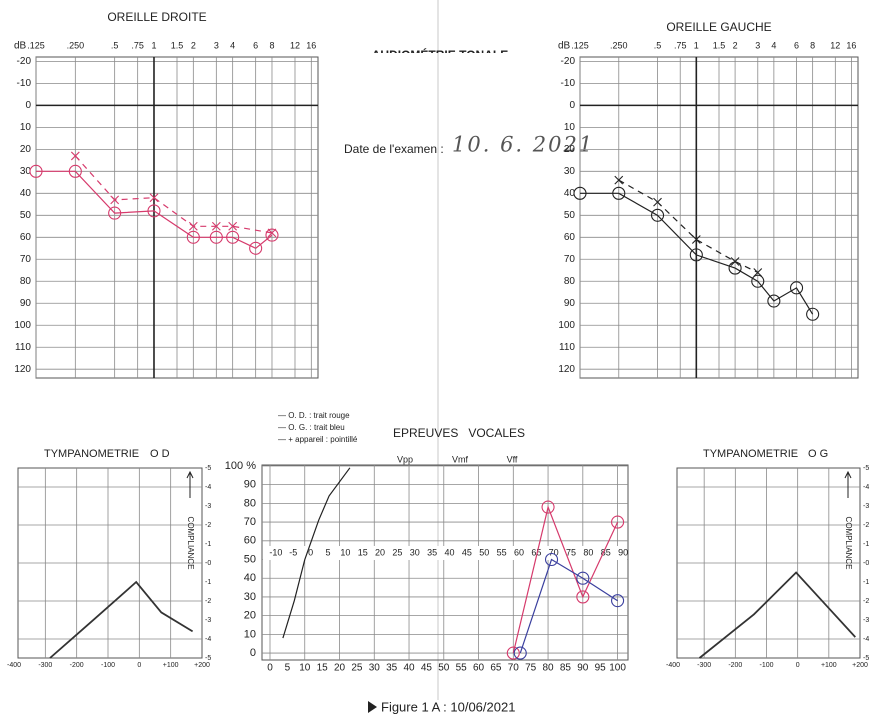 The width and height of the screenshot is (888, 722). Describe the element at coordinates (450, 552) in the screenshot. I see `x2-tick-label: 40` at that location.